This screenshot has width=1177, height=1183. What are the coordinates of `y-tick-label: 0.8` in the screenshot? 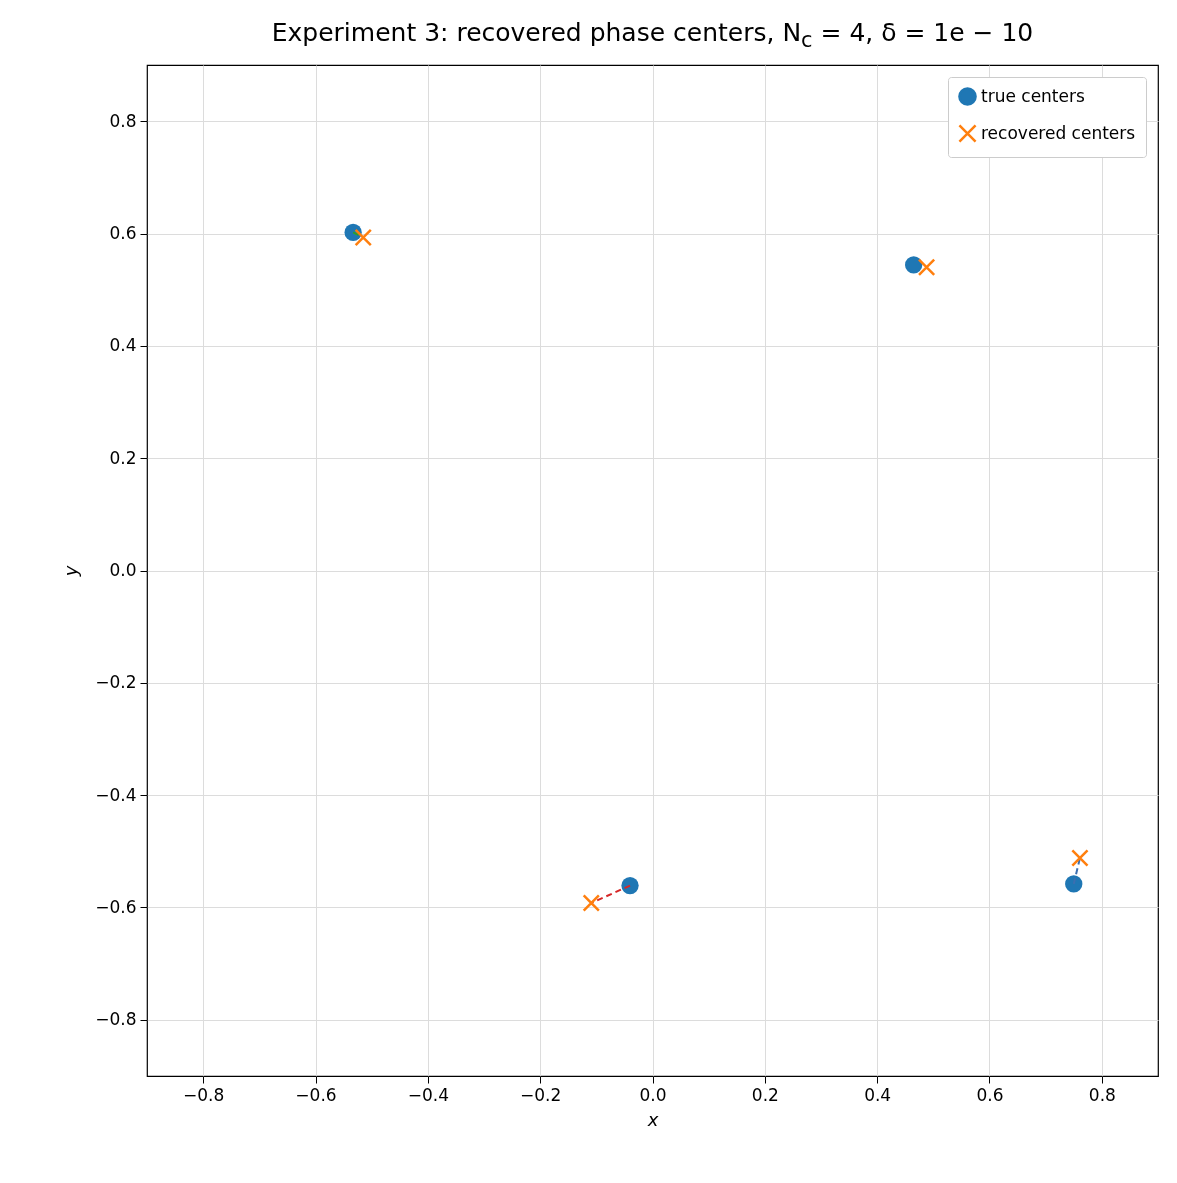 It's located at (123, 120).